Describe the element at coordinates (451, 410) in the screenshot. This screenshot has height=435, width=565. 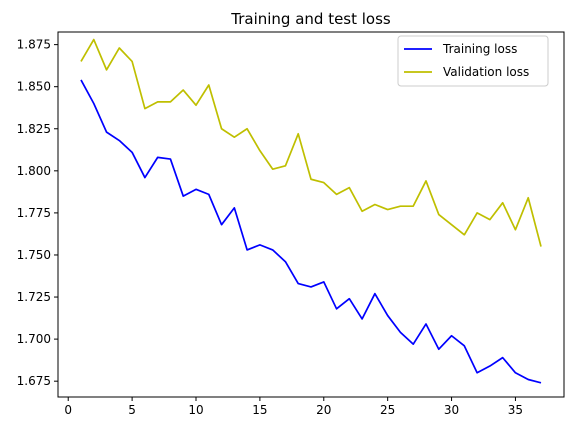
I see `x-tick-label: 30` at that location.